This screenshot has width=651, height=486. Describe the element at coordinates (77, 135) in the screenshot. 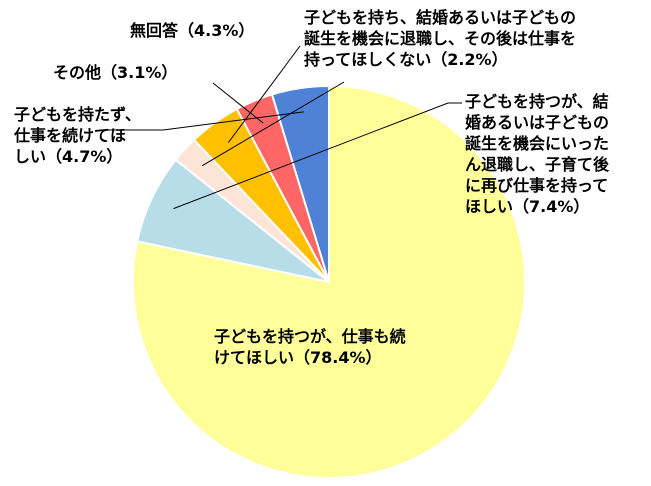

I see `slice-label-no-children-keep-working: 子どもを持たず、 仕事を続けてほ しい（4.7%）` at that location.